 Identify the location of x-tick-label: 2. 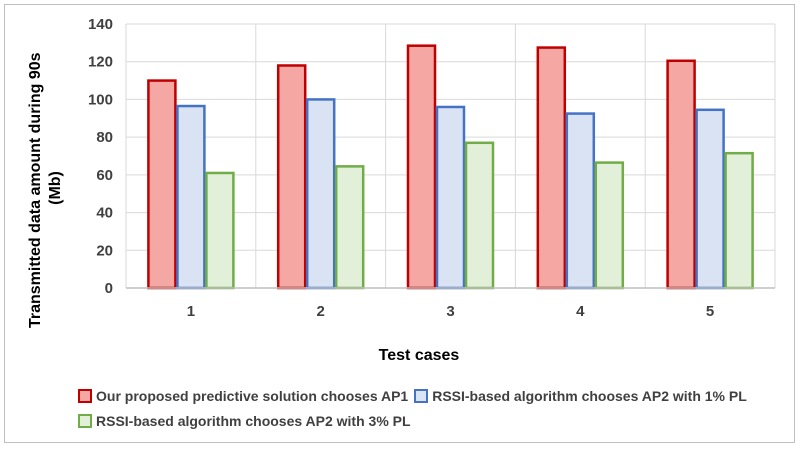
(321, 311).